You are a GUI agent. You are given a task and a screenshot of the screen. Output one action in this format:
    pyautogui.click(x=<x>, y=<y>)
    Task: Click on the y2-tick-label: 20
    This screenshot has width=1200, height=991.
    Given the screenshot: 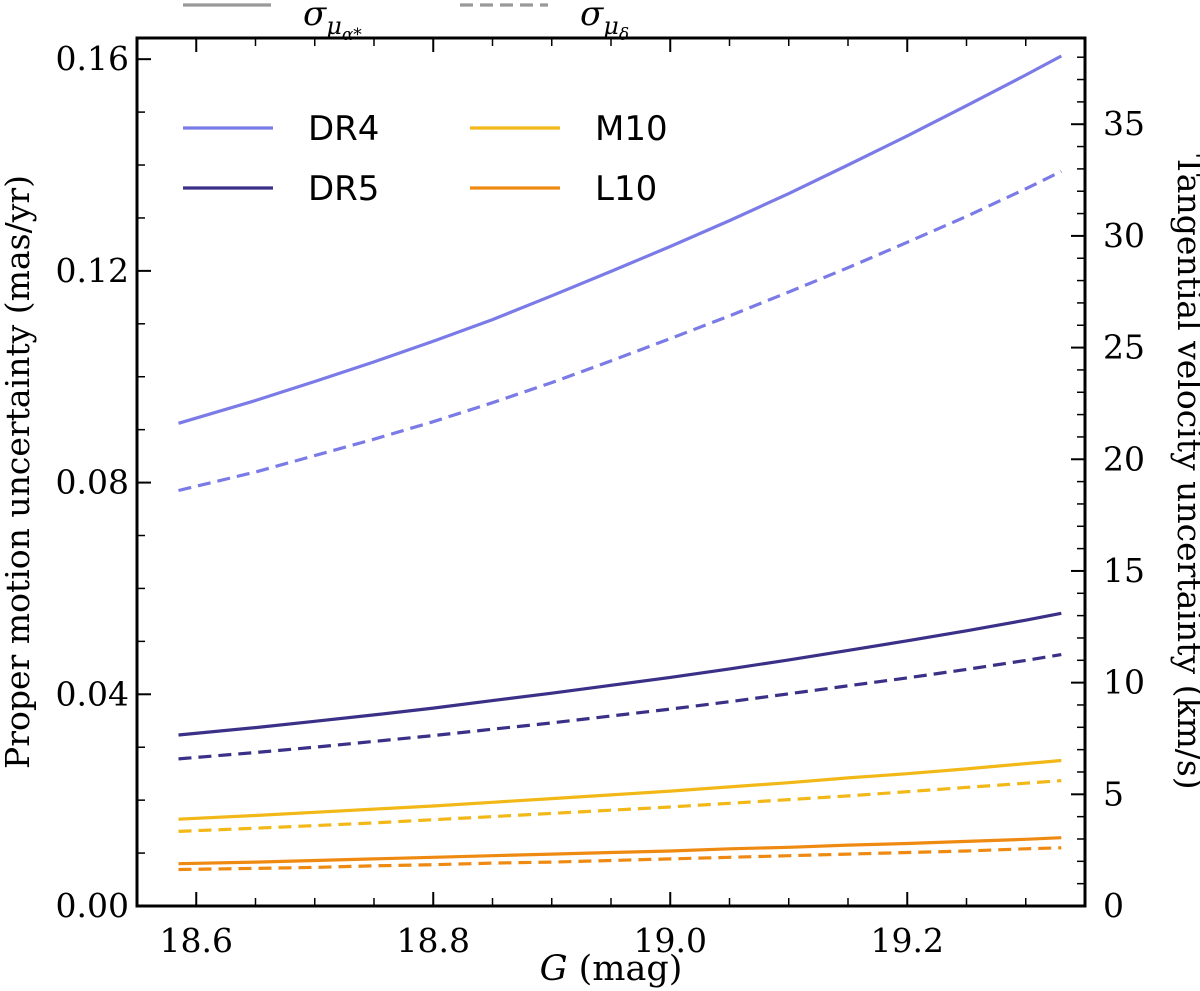 What is the action you would take?
    pyautogui.click(x=1124, y=458)
    